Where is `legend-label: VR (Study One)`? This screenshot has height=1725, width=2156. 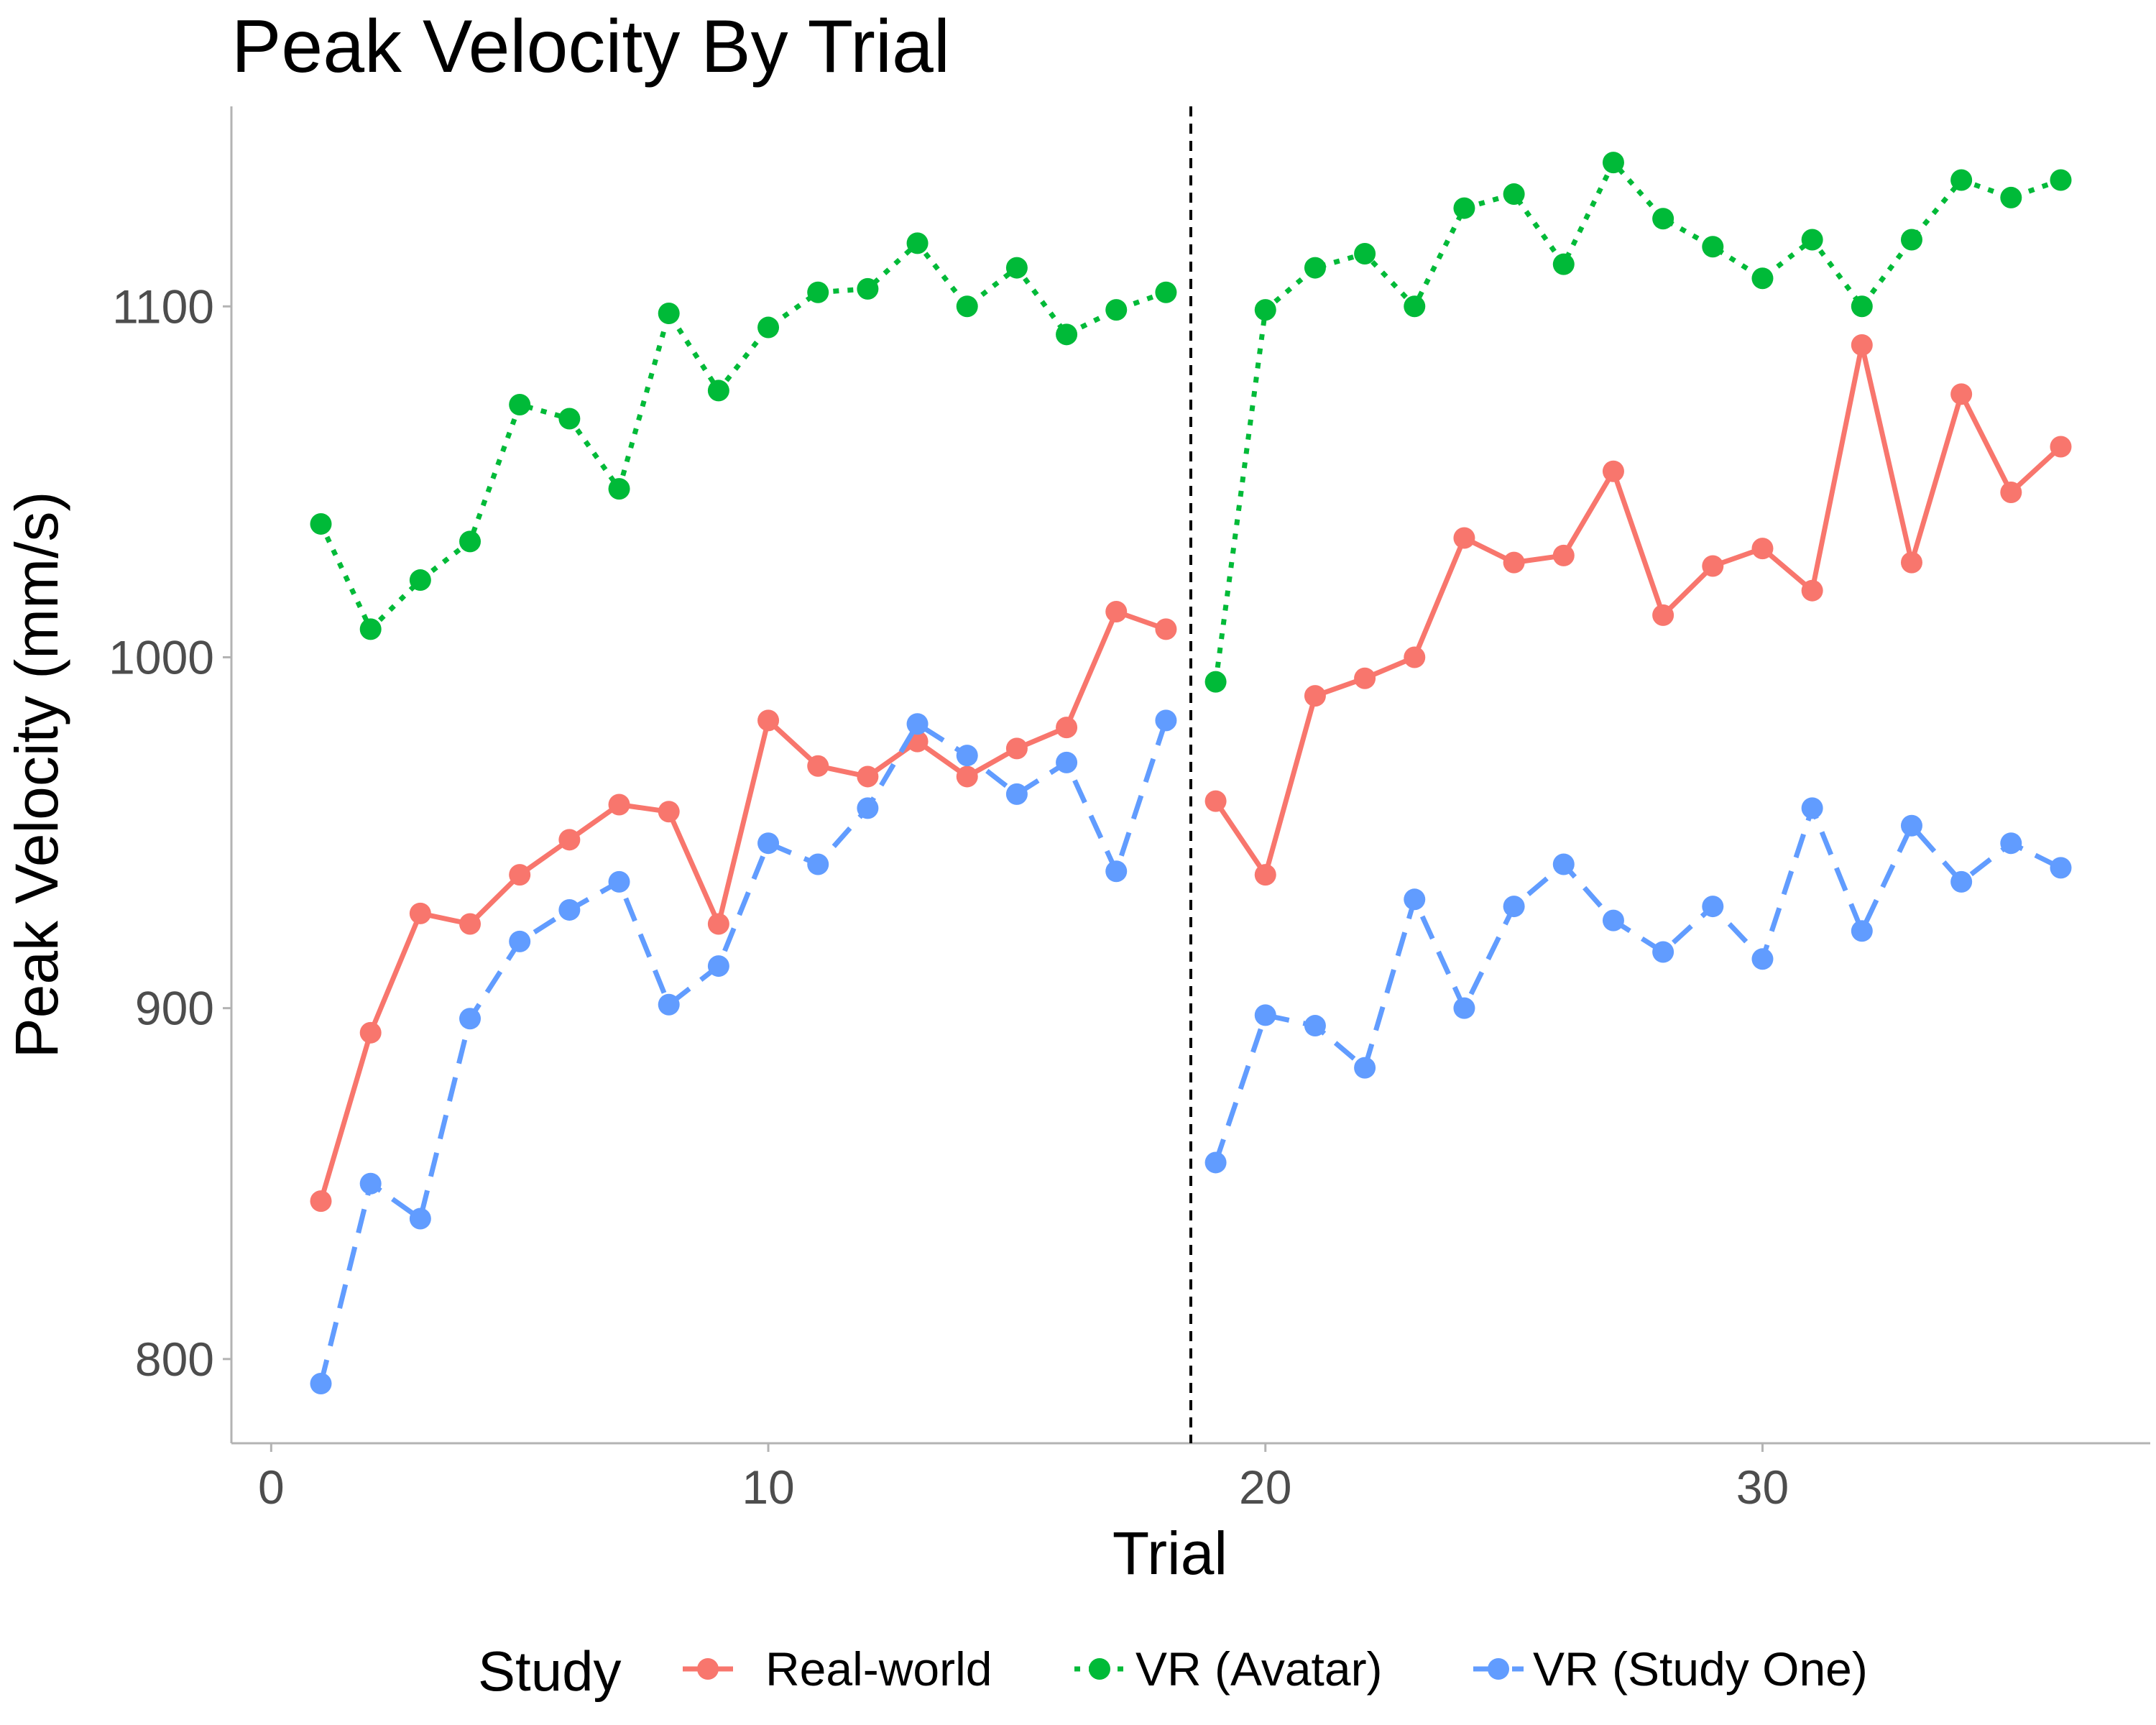 legend-label: VR (Study One) is located at coordinates (1700, 1669).